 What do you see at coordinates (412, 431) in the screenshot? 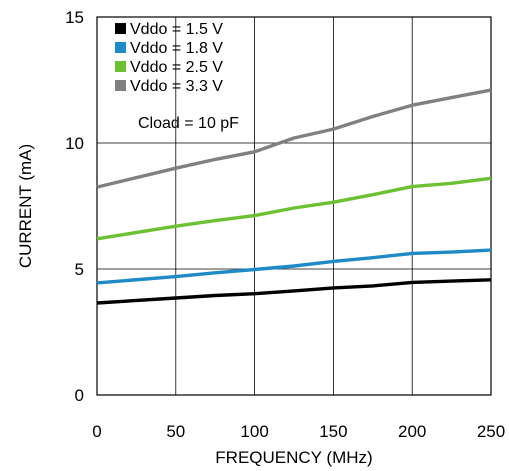
I see `x-tick-label: 200` at bounding box center [412, 431].